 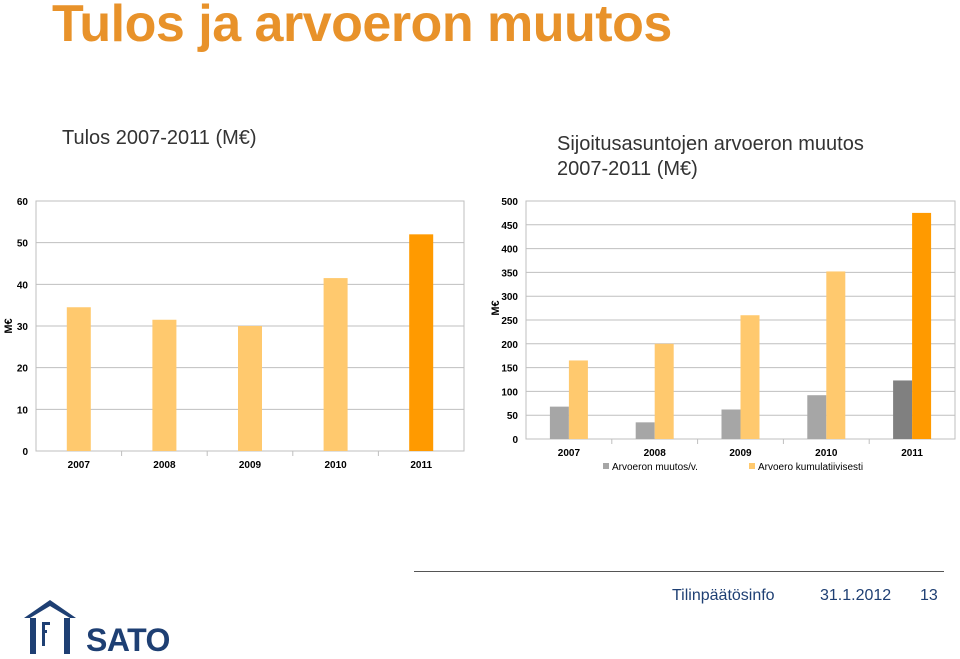 I want to click on left-x-tick-label: 2008, so click(x=164, y=465).